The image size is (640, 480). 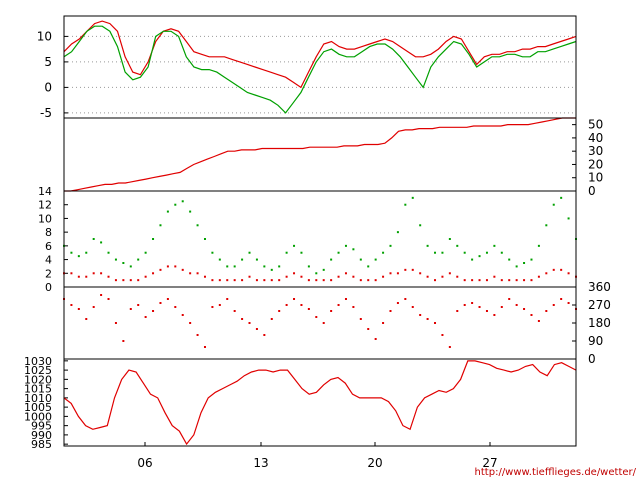 What do you see at coordinates (489, 463) in the screenshot?
I see `x-tick-label-3: 27` at bounding box center [489, 463].